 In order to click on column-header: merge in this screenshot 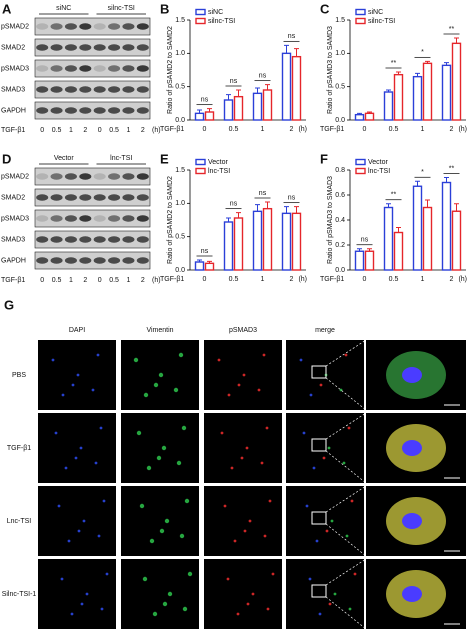, I will do `click(325, 330)`.